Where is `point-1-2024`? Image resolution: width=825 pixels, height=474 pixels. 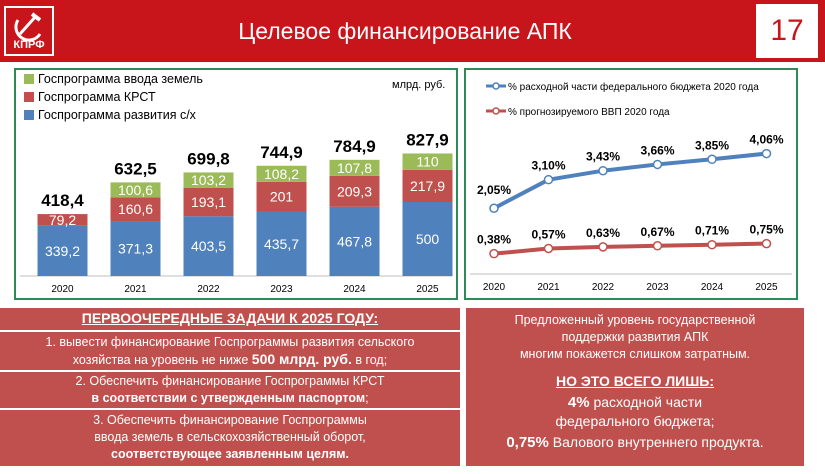
point-1-2024 is located at coordinates (712, 244).